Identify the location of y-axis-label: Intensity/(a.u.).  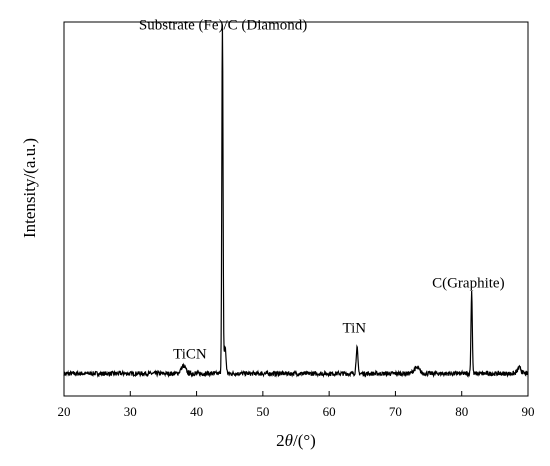
(29, 188).